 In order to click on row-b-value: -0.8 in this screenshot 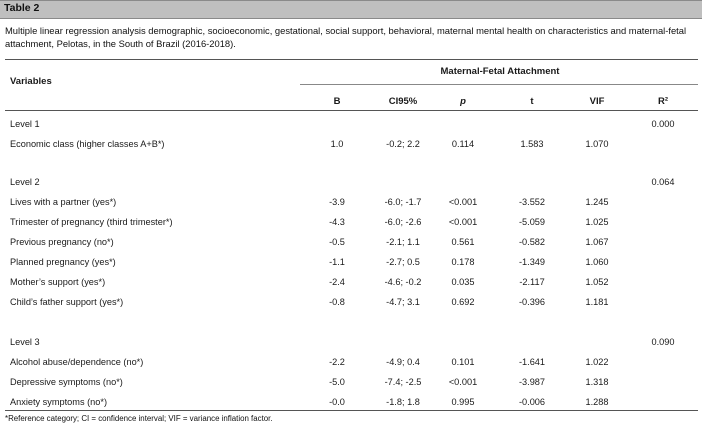, I will do `click(337, 302)`.